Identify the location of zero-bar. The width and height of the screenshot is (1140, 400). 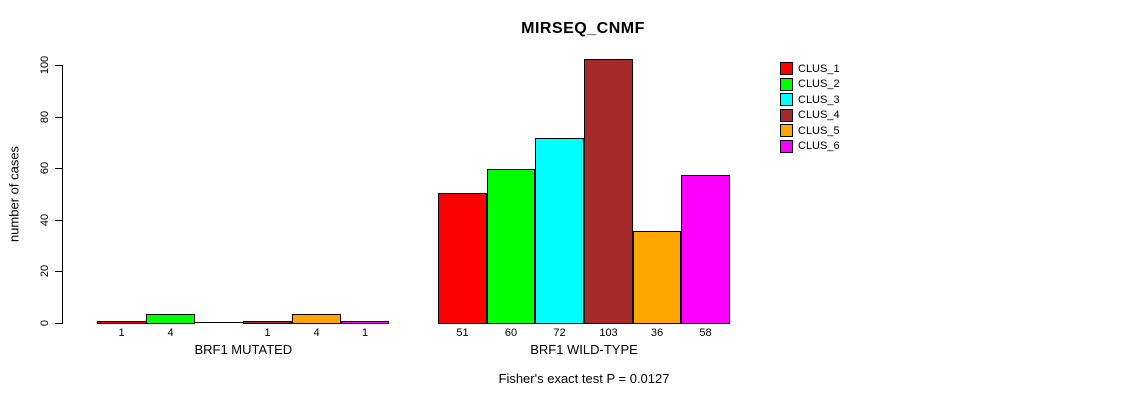
(219, 322).